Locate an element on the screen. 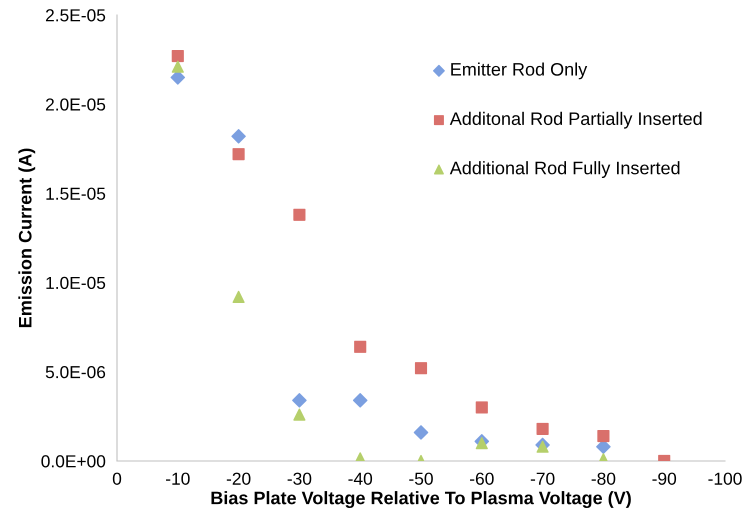  x-tick-label: -40 is located at coordinates (360, 478).